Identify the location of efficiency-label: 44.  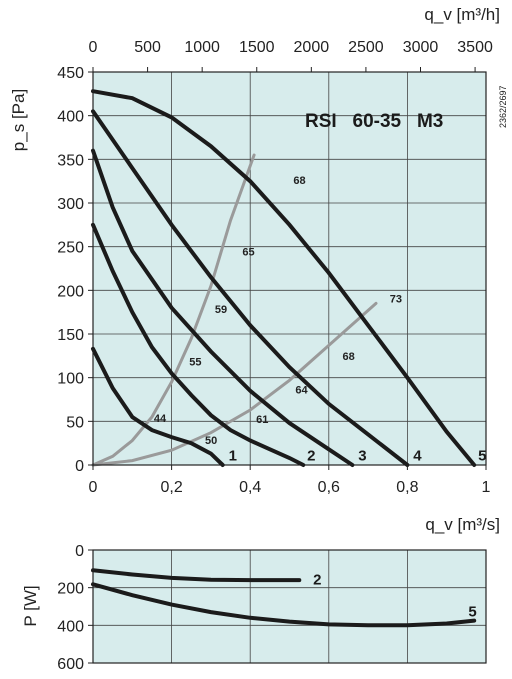
(160, 419).